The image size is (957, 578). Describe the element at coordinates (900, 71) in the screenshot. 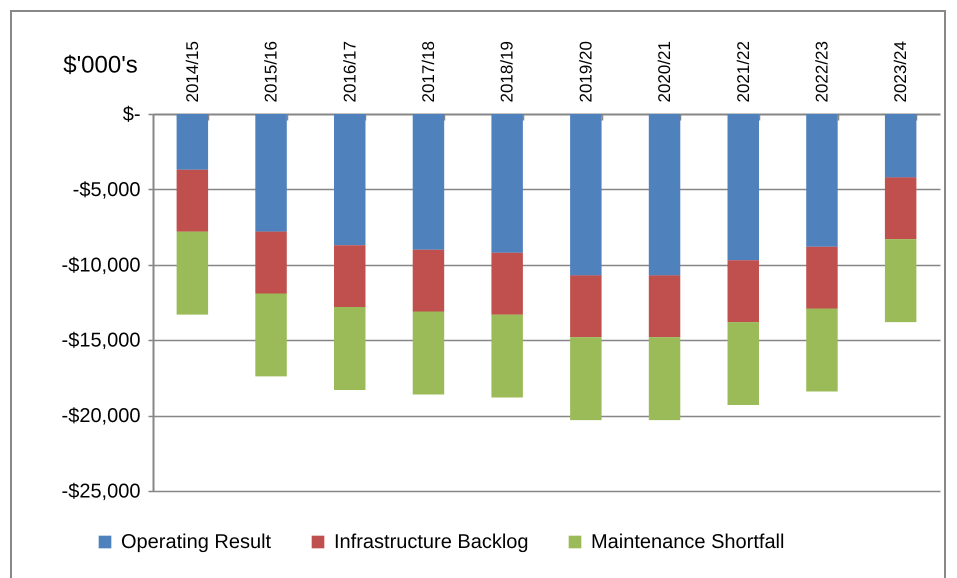

I see `x-tick-label: 2023/24` at that location.